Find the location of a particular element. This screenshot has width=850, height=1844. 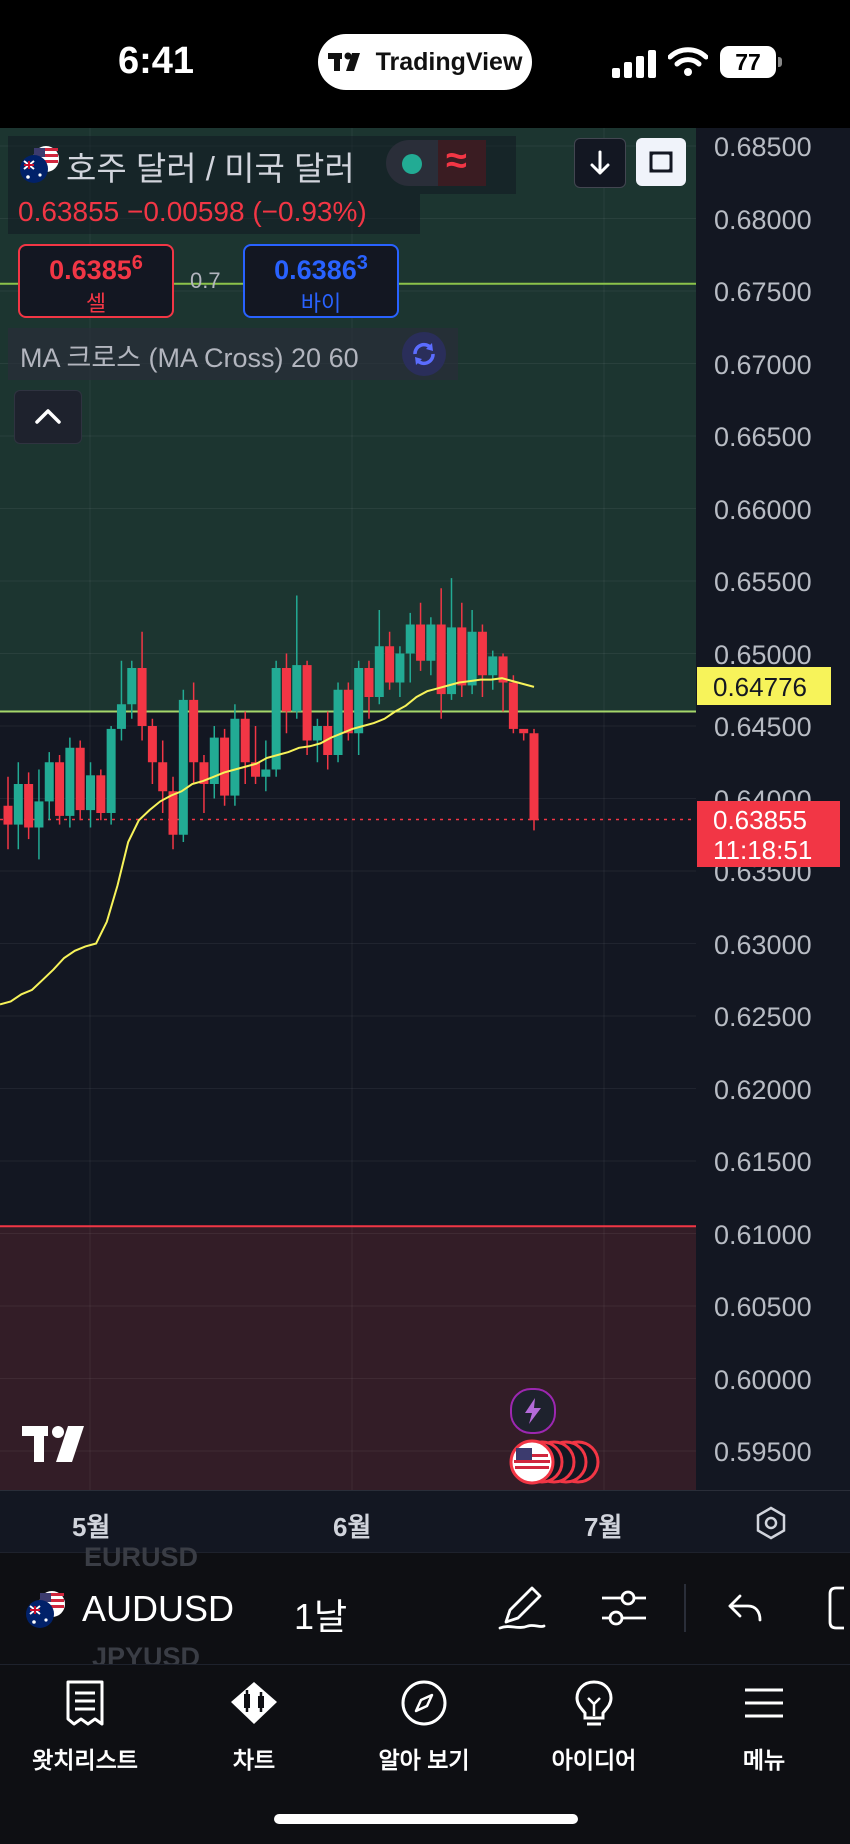

price-axis-label: 0.65500 is located at coordinates (763, 582).